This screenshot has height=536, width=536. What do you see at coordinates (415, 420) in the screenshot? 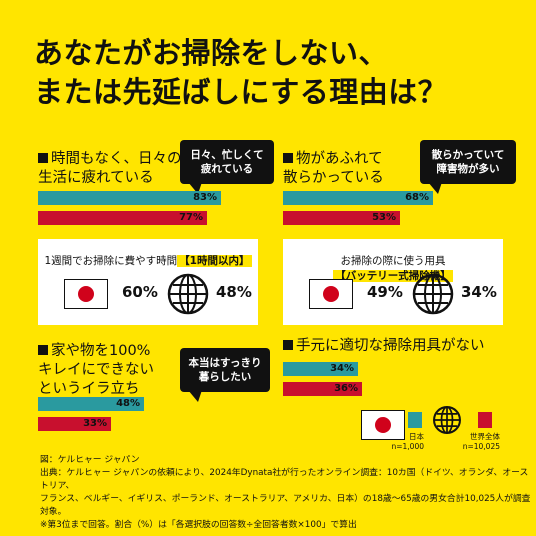
I see `legend-japan-swatch` at bounding box center [415, 420].